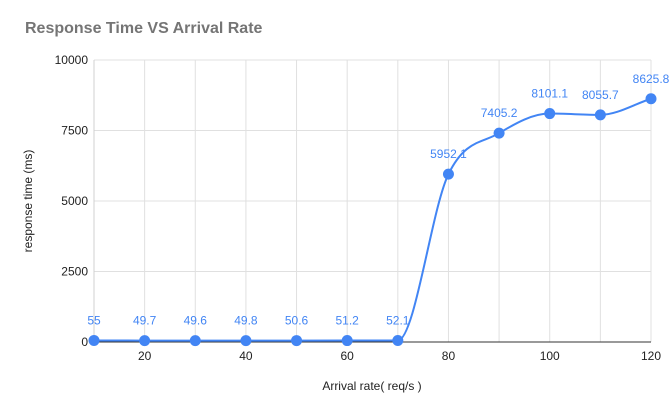  Describe the element at coordinates (371, 386) in the screenshot. I see `x-axis-title: Arrival rate( req/s )` at that location.